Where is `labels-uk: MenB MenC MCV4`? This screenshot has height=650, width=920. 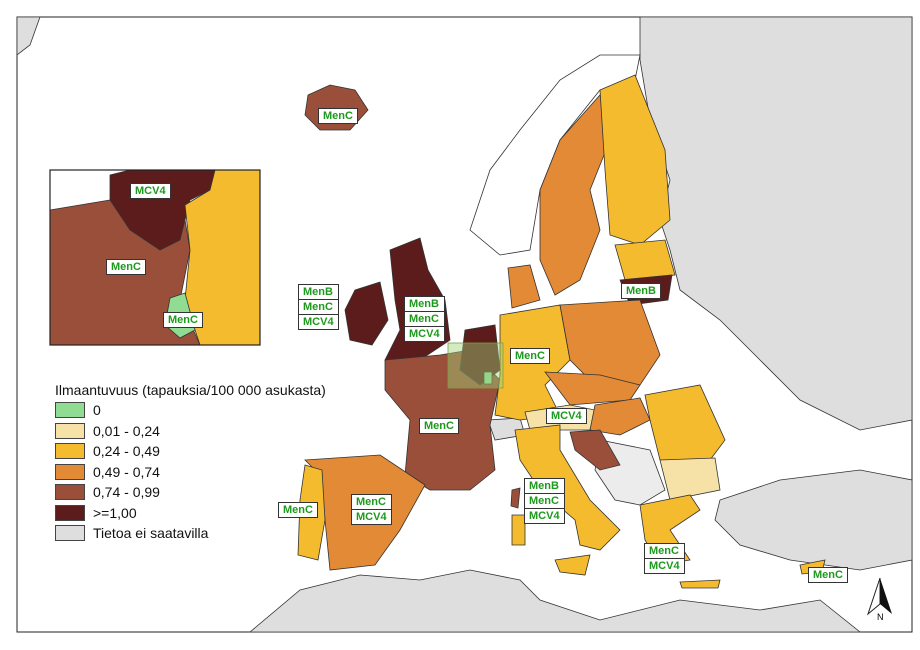 labels-uk: MenB MenC MCV4 is located at coordinates (424, 319).